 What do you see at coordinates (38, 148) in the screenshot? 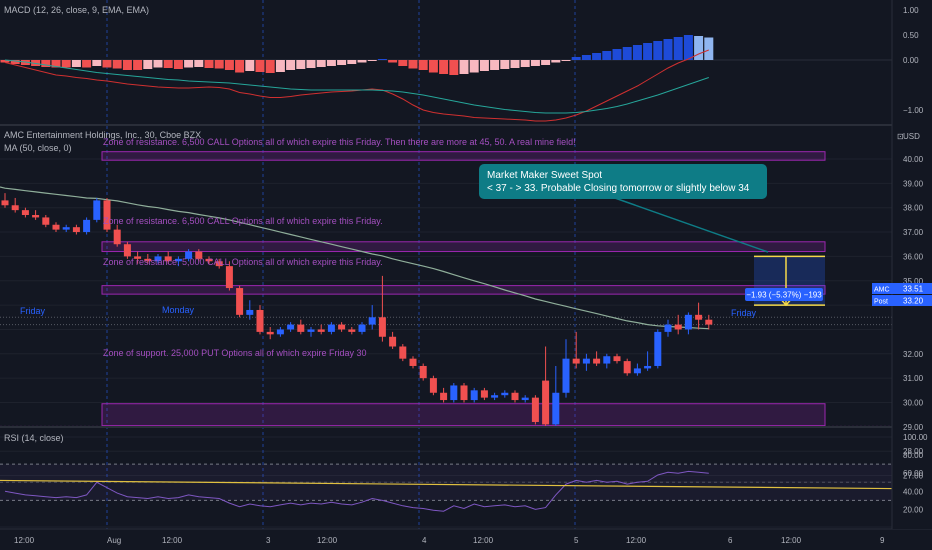
I see `ma-label: MA (50, close, 0)` at bounding box center [38, 148].